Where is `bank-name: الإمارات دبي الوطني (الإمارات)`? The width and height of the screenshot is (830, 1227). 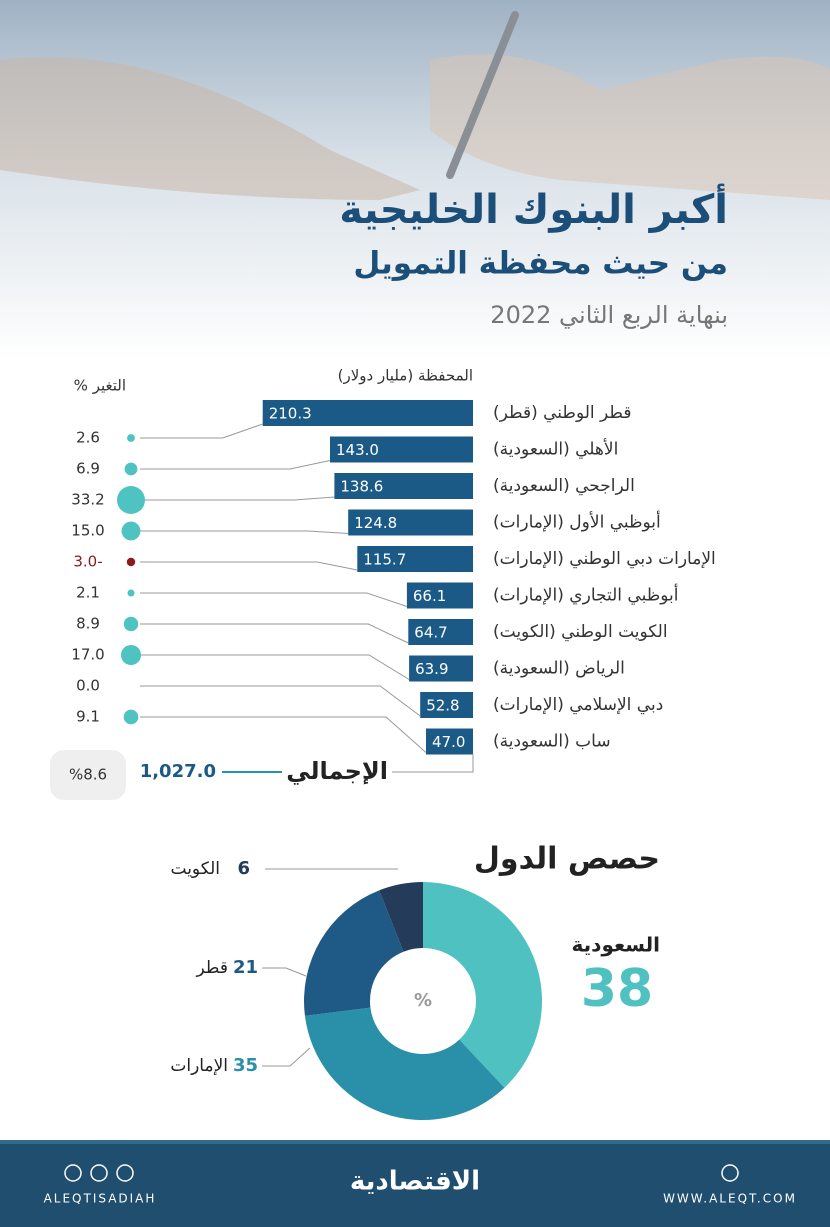
bank-name: الإمارات دبي الوطني (الإمارات) is located at coordinates (604, 559).